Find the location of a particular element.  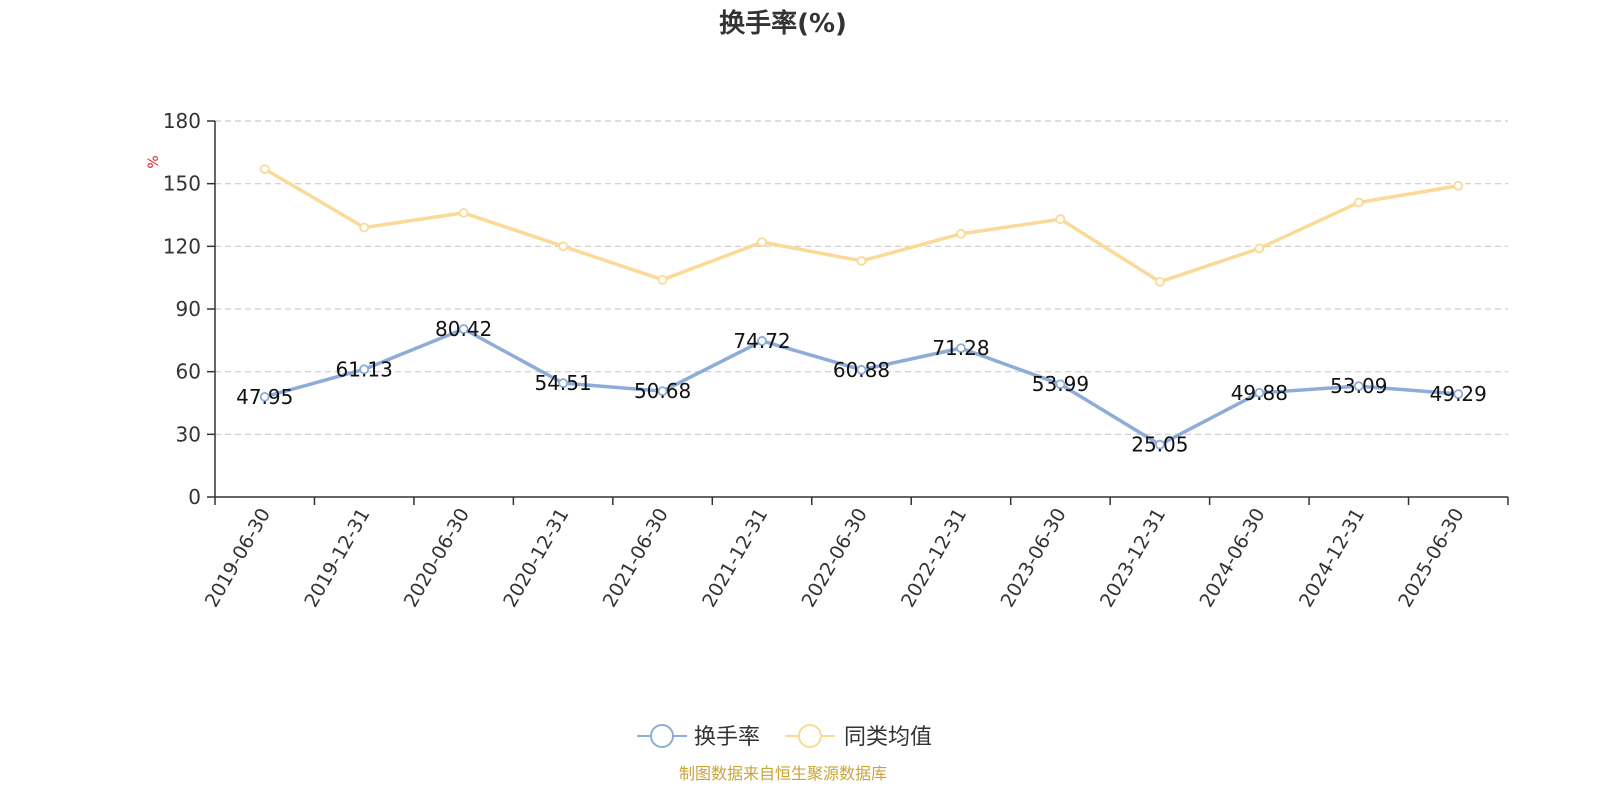

x-tick-label: 2020-12-31 is located at coordinates (536, 558).